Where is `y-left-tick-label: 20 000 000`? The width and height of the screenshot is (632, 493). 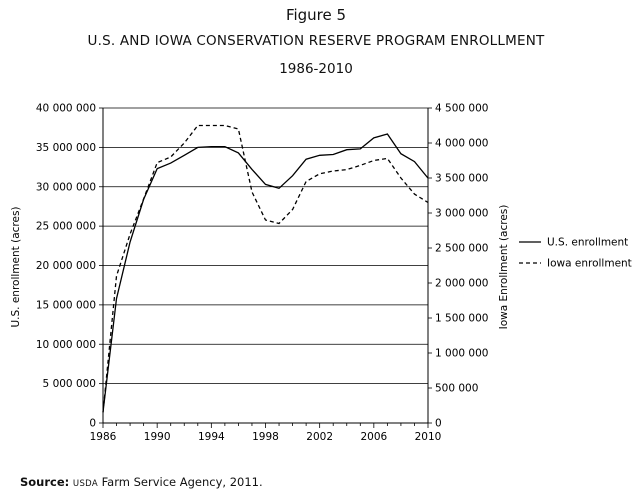
y-left-tick-label: 20 000 000 is located at coordinates (66, 266).